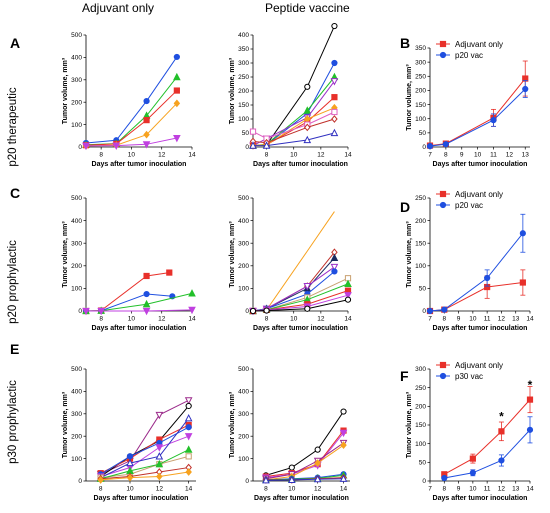 The width and height of the screenshot is (550, 513). Describe the element at coordinates (405, 43) in the screenshot. I see `panel-letter: B` at that location.